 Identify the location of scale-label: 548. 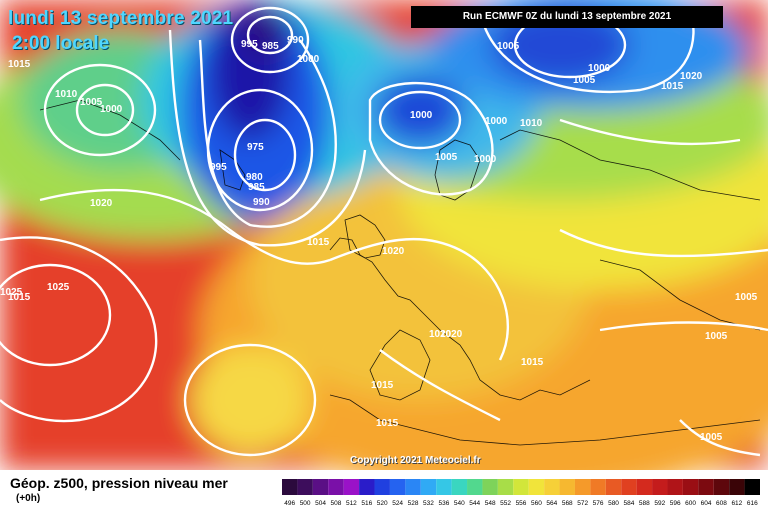
(490, 503).